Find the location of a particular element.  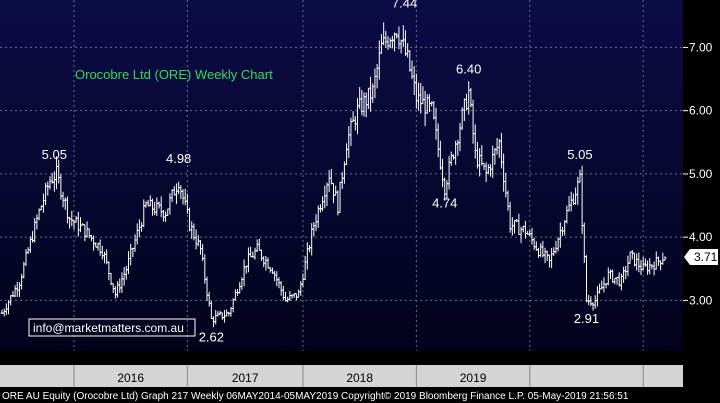

y-tick-label: 6.00 is located at coordinates (701, 111).